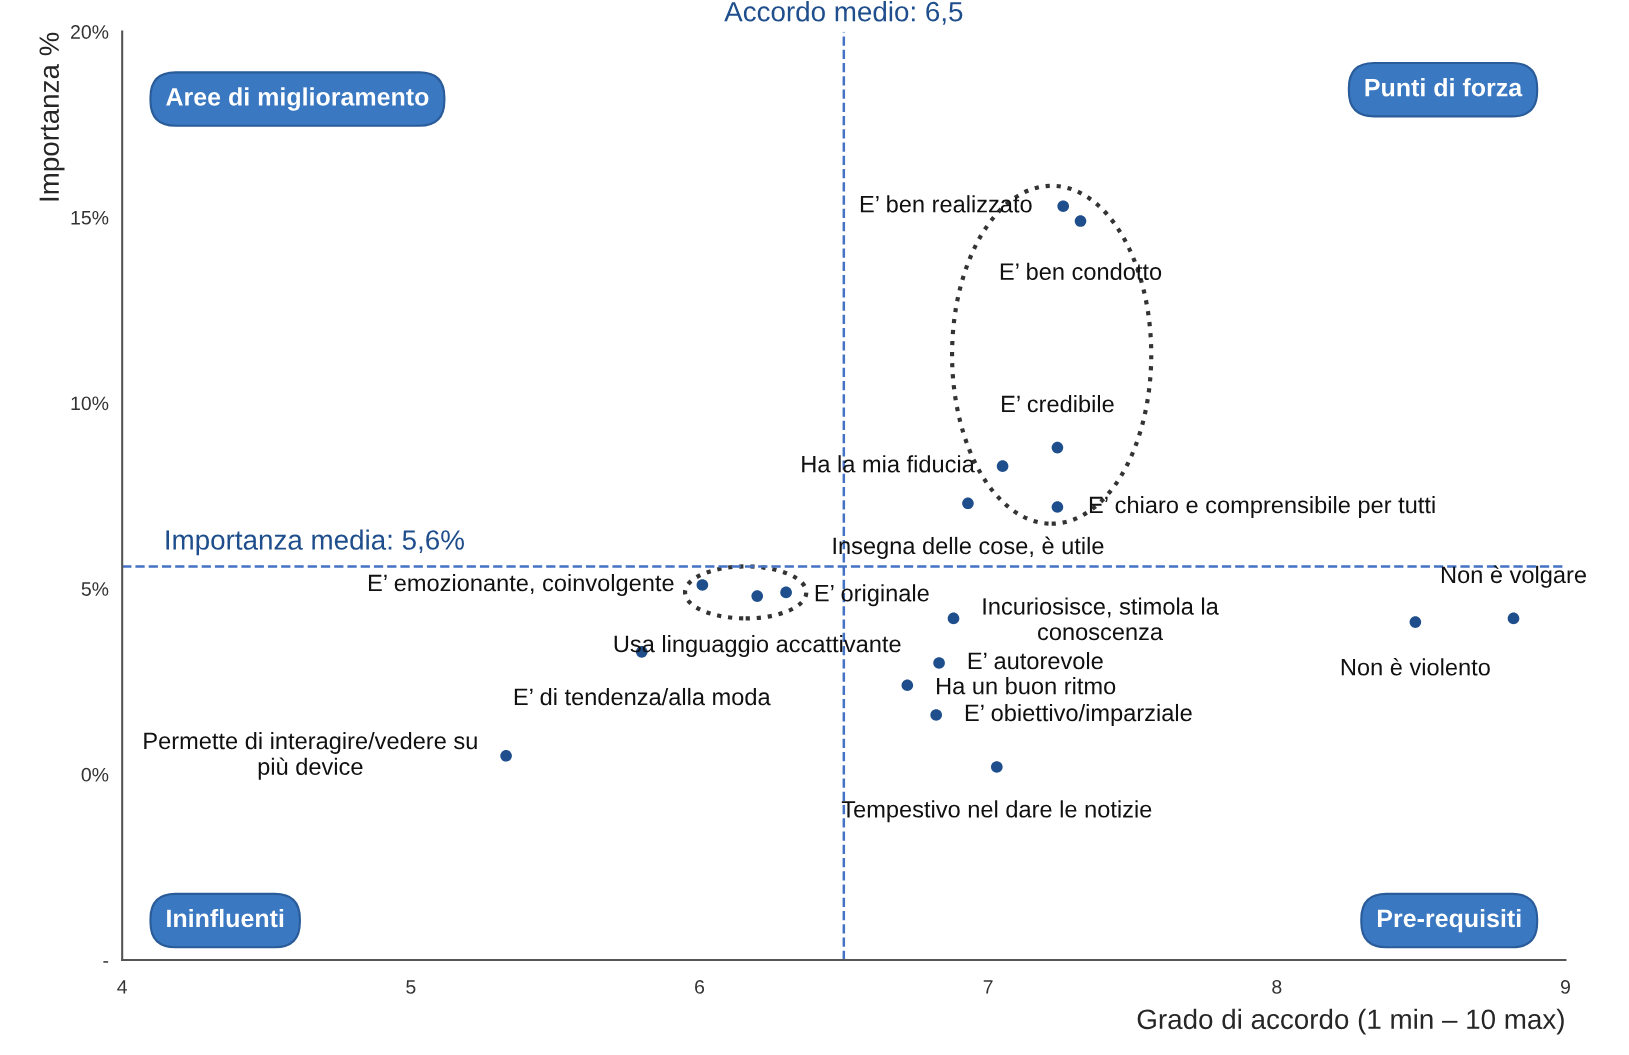  What do you see at coordinates (1449, 920) in the screenshot?
I see `annotation: Pre-requisiti` at bounding box center [1449, 920].